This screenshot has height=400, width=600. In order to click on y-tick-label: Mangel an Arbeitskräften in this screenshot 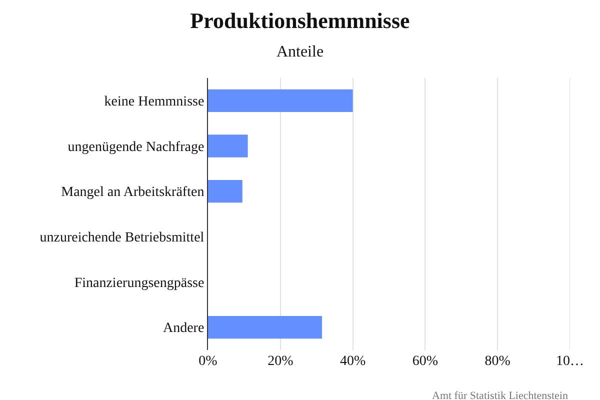, I will do `click(132, 192)`.